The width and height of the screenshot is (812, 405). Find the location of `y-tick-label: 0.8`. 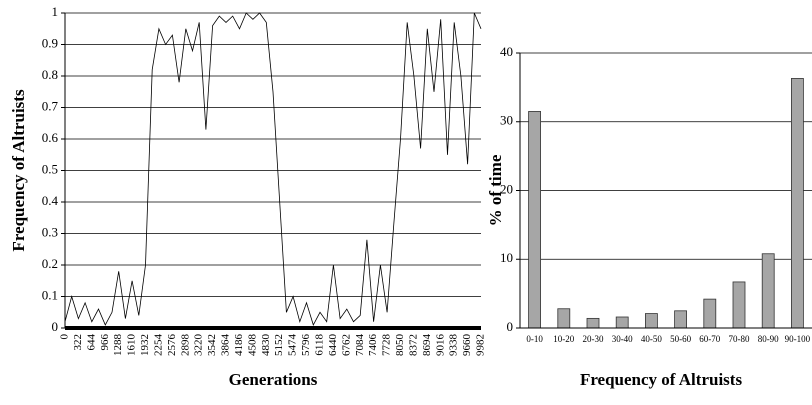

y-tick-label: 0.8 is located at coordinates (50, 74).